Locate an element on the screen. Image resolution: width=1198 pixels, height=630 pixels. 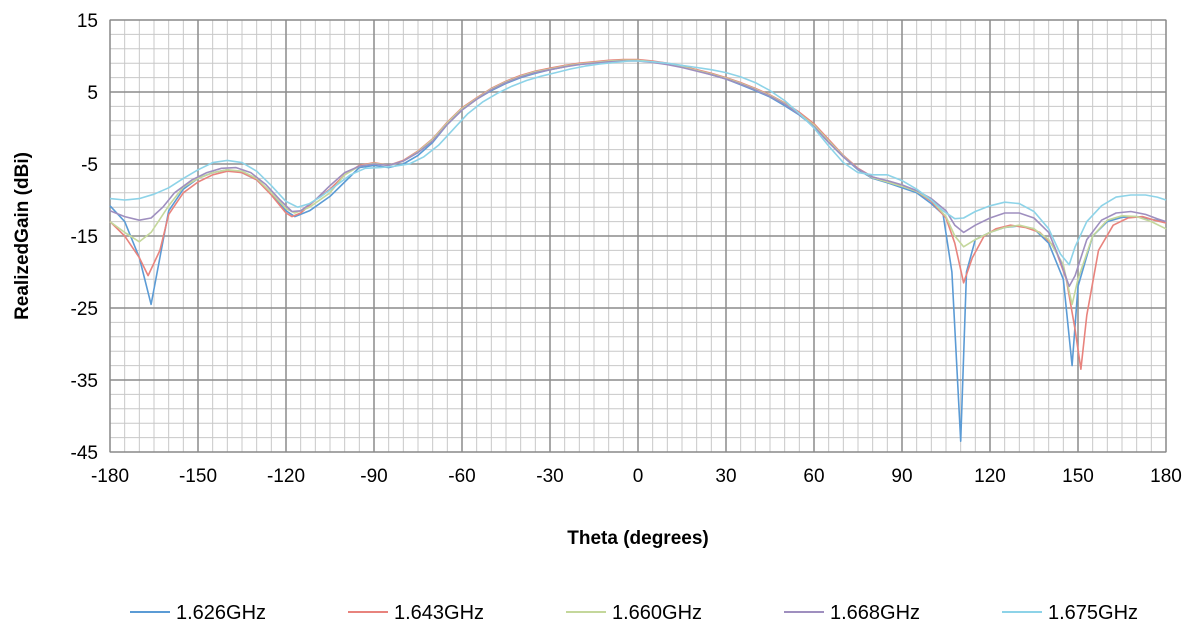
legend-label: 1.626GHz is located at coordinates (221, 613).